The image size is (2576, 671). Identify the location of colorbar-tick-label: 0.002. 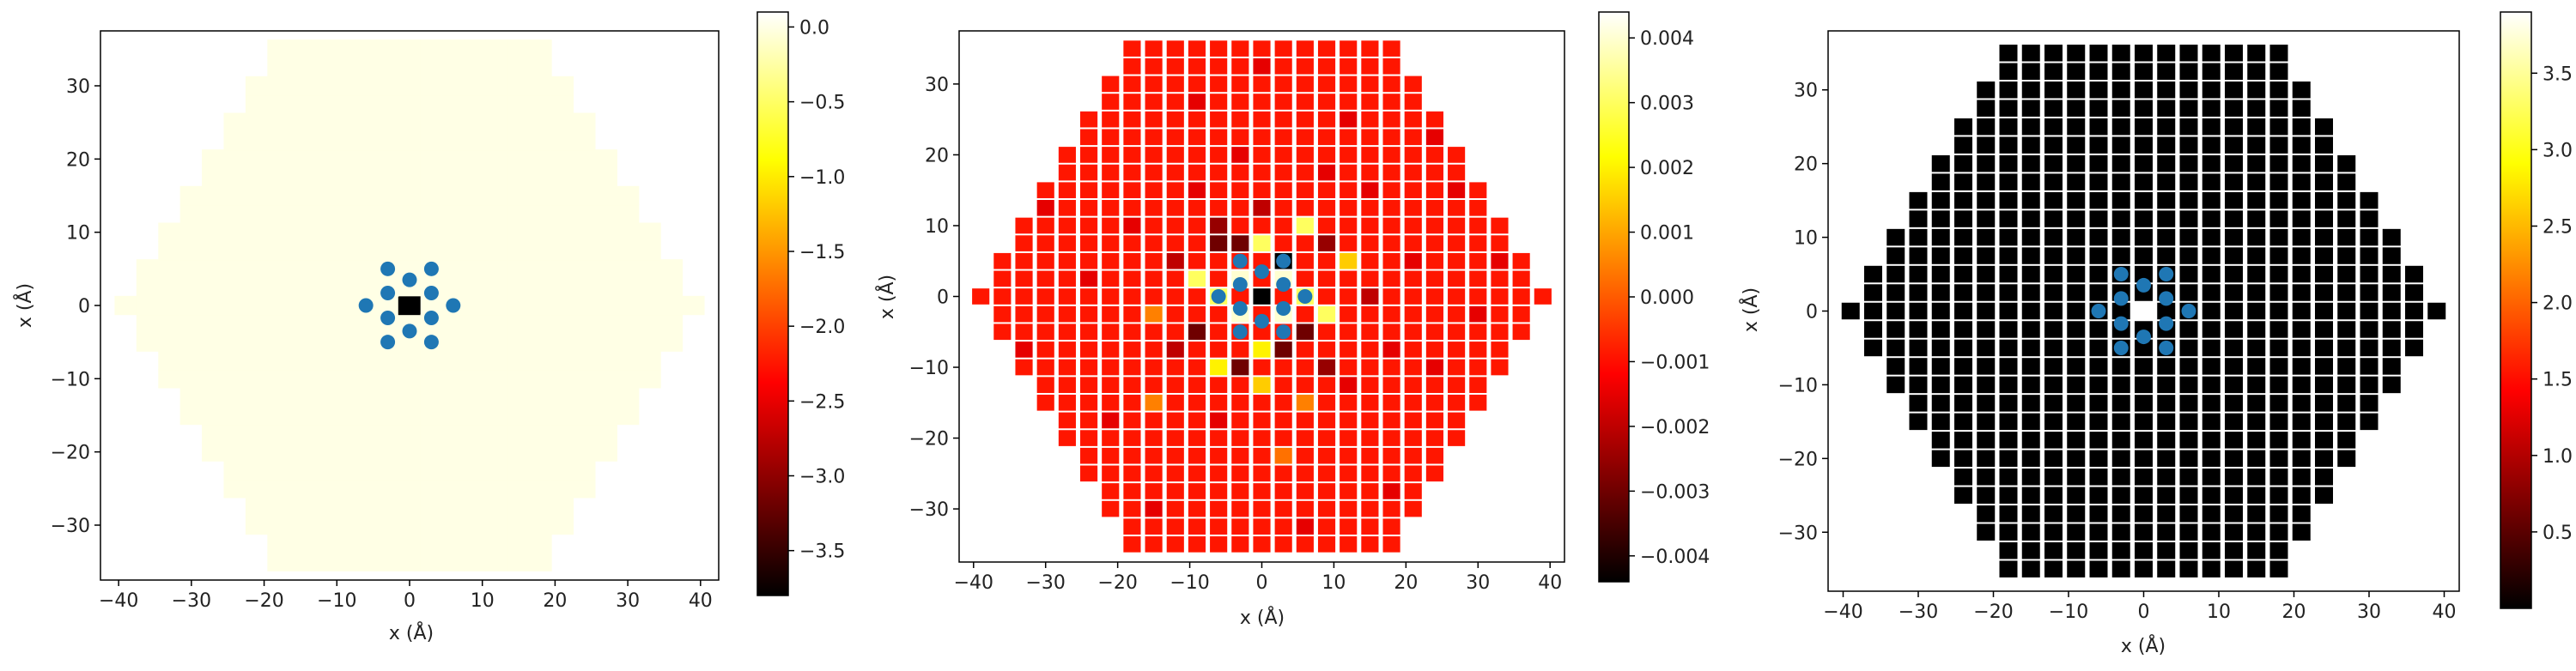
(1667, 169).